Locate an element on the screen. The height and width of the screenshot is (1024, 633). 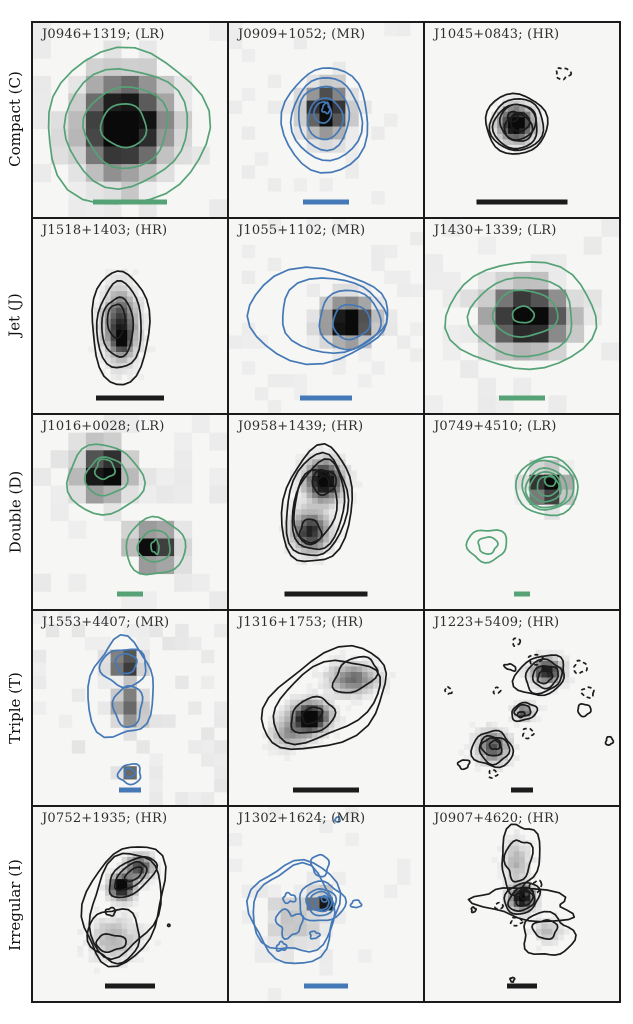
panel-j1316-1753: J1316+1753; (HR) is located at coordinates (326, 708).